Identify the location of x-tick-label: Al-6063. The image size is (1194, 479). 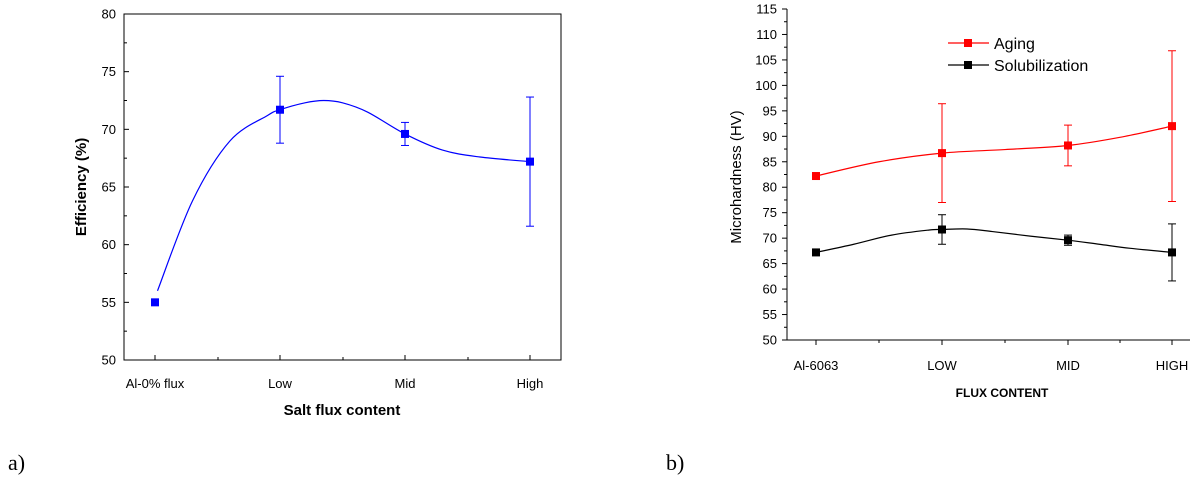
(816, 365).